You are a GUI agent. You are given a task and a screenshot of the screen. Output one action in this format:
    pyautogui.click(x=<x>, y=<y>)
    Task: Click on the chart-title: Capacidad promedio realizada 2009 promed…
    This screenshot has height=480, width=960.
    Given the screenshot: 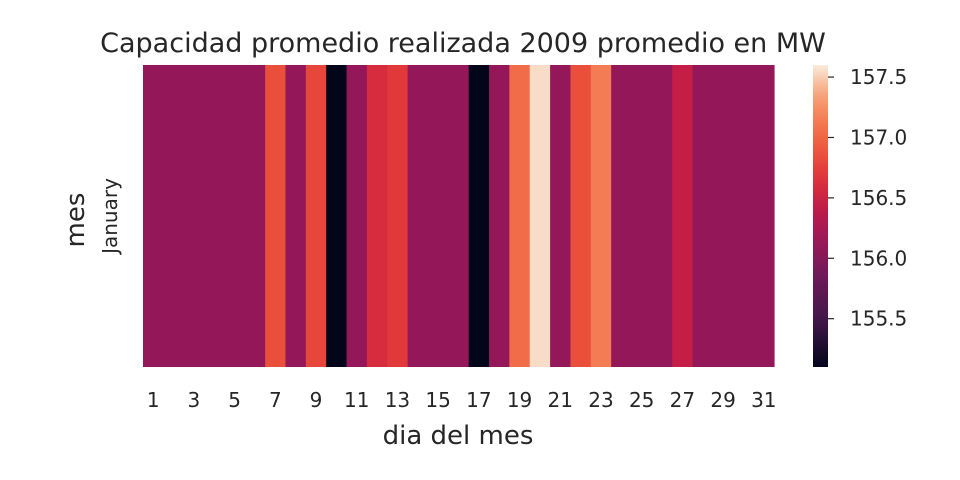 What is the action you would take?
    pyautogui.click(x=463, y=43)
    